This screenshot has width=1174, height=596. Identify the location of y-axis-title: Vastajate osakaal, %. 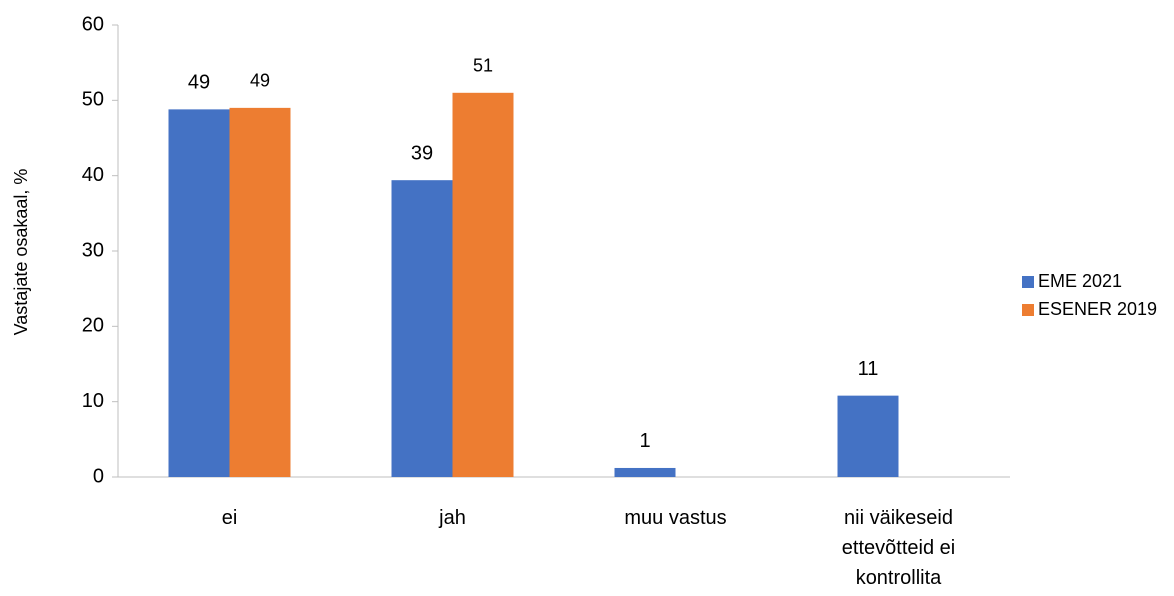
(21, 252).